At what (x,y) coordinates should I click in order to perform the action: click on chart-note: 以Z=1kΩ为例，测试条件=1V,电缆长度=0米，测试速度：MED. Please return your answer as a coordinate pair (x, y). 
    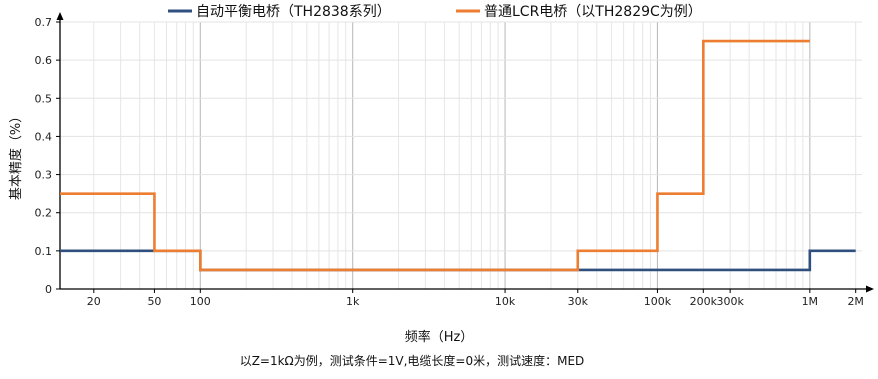
    Looking at the image, I should click on (412, 360).